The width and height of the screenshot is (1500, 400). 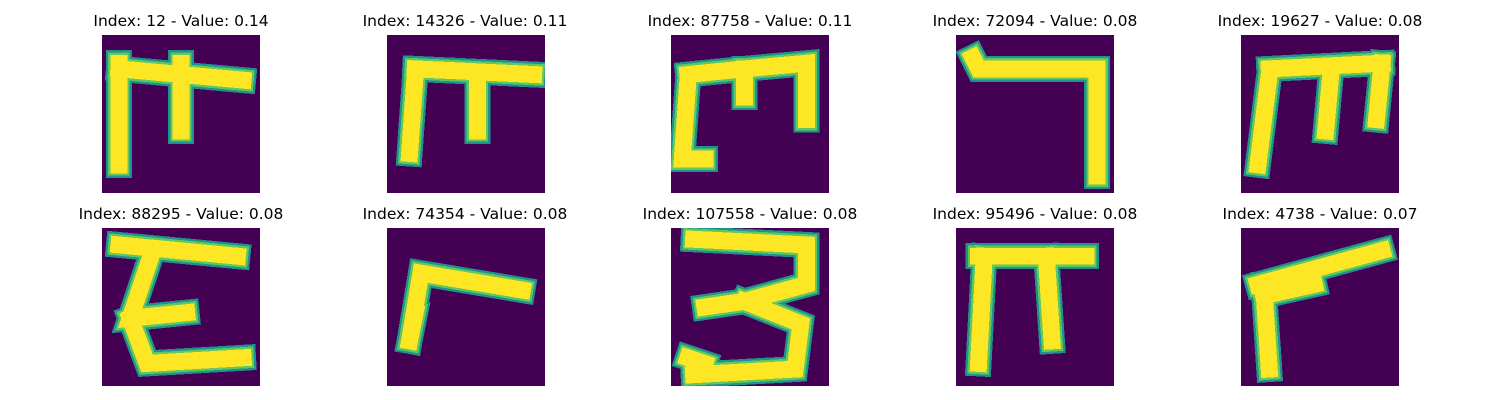 What do you see at coordinates (465, 214) in the screenshot?
I see `panel-title-7: Index: 74354 - Value: 0.08` at bounding box center [465, 214].